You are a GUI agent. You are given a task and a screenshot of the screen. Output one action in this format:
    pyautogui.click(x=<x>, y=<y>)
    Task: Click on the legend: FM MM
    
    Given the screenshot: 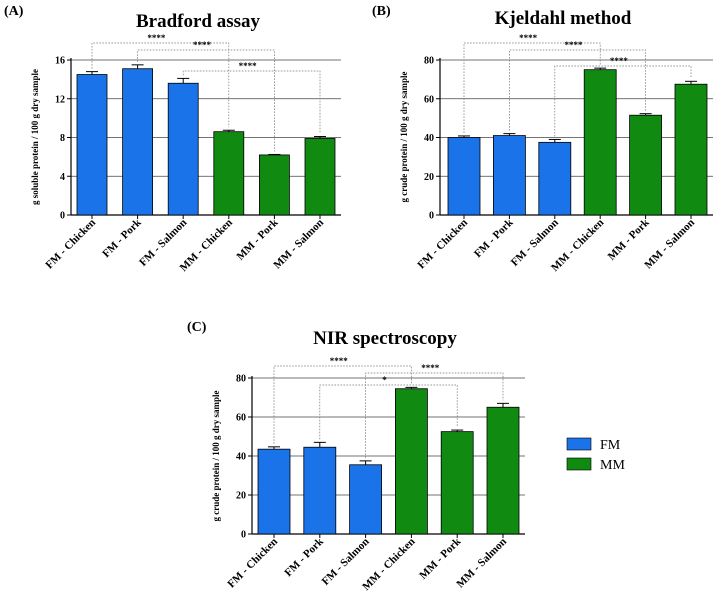 What is the action you would take?
    pyautogui.click(x=595, y=455)
    